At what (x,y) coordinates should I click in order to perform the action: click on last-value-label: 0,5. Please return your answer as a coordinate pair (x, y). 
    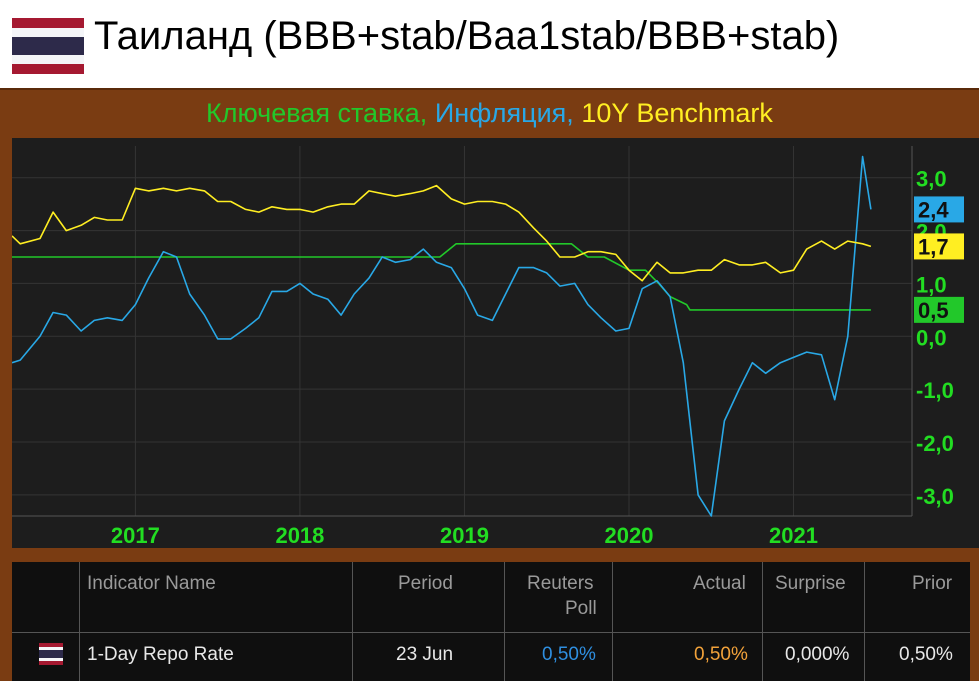
    Looking at the image, I should click on (933, 310).